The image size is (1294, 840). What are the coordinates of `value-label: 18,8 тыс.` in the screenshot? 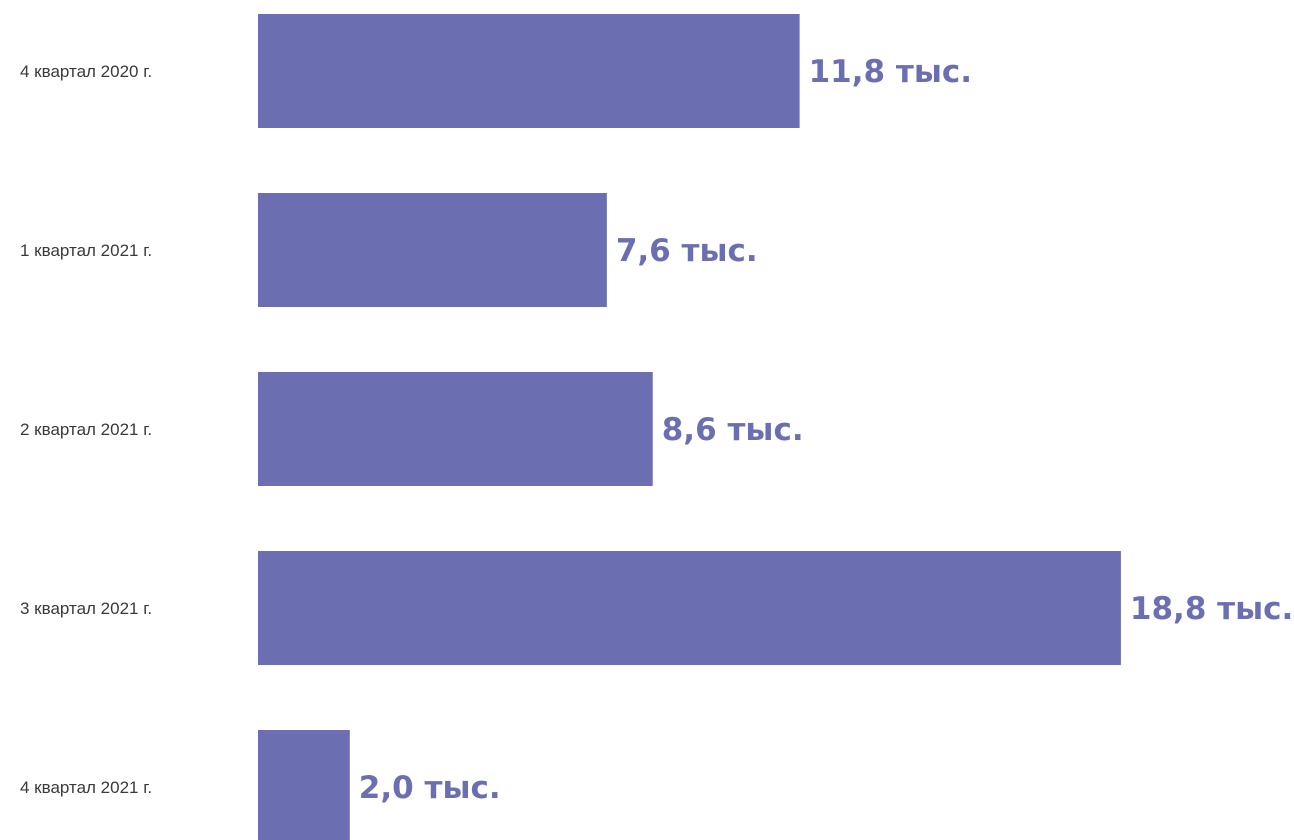 It's located at (1211, 609).